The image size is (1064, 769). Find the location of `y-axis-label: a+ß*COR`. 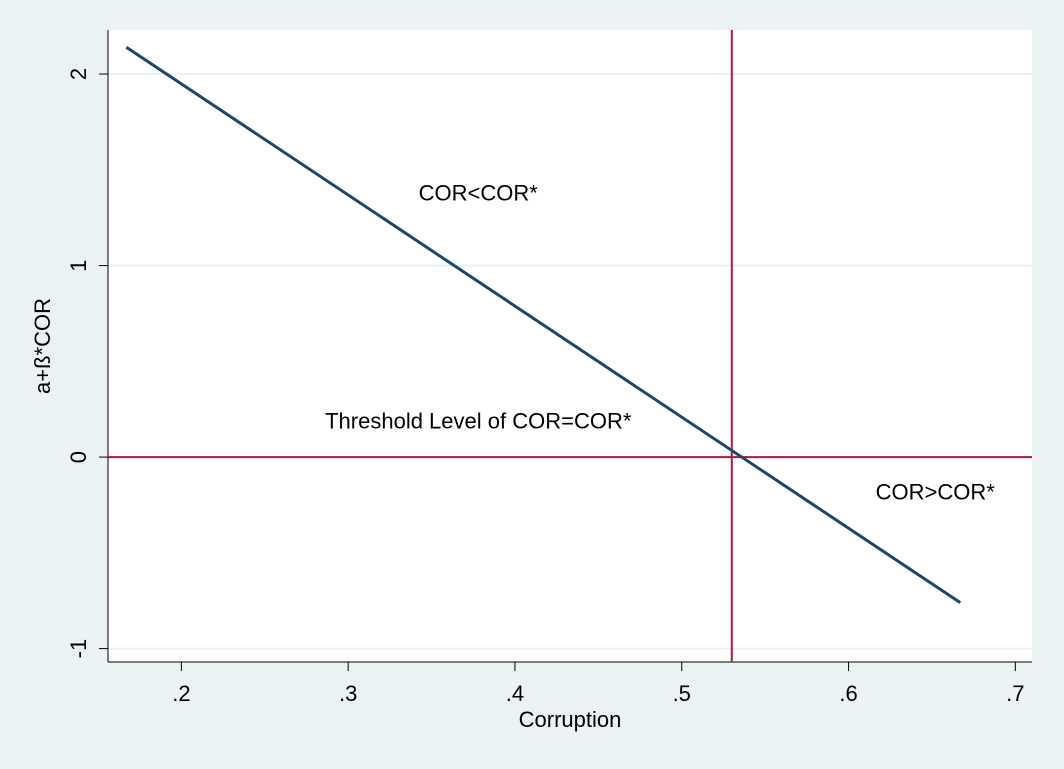

y-axis-label: a+ß*COR is located at coordinates (42, 346).